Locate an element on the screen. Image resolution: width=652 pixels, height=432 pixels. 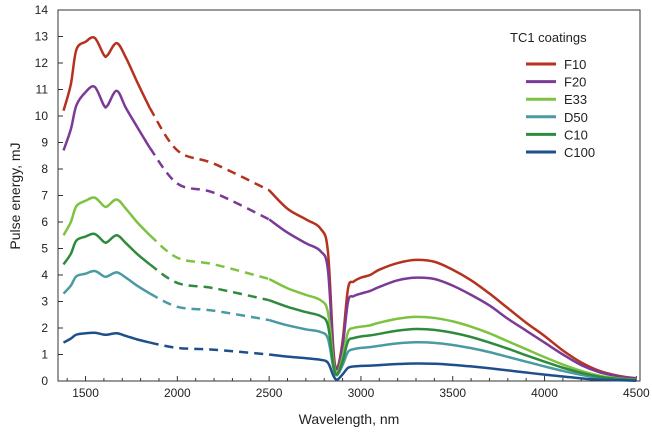
y-tick-label: 0 is located at coordinates (44, 381).